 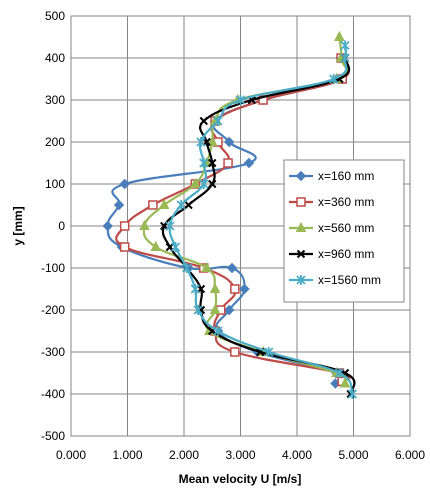 I want to click on legend-item: x=360 mm, so click(x=331, y=202).